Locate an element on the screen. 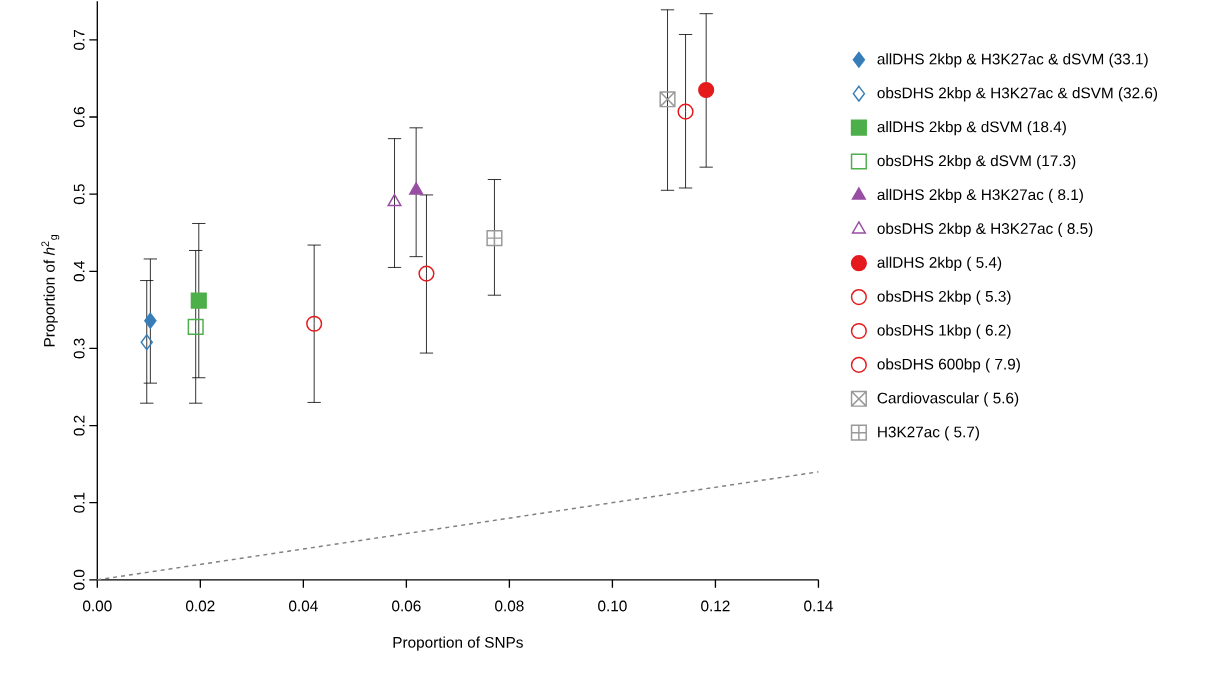 Image resolution: width=1225 pixels, height=673 pixels. legend-label: allDHS 2kbp & H3K27ac & dSVM (33.1) is located at coordinates (1012, 60).